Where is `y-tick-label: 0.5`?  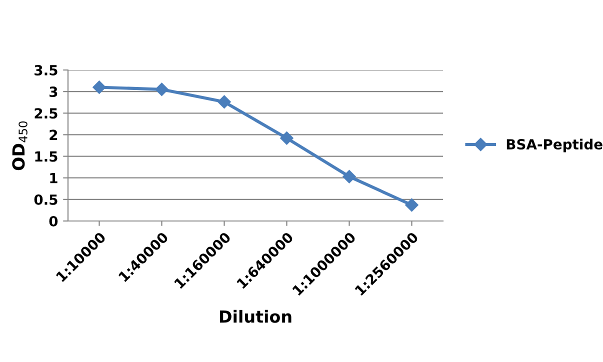 y-tick-label: 0.5 is located at coordinates (46, 199).